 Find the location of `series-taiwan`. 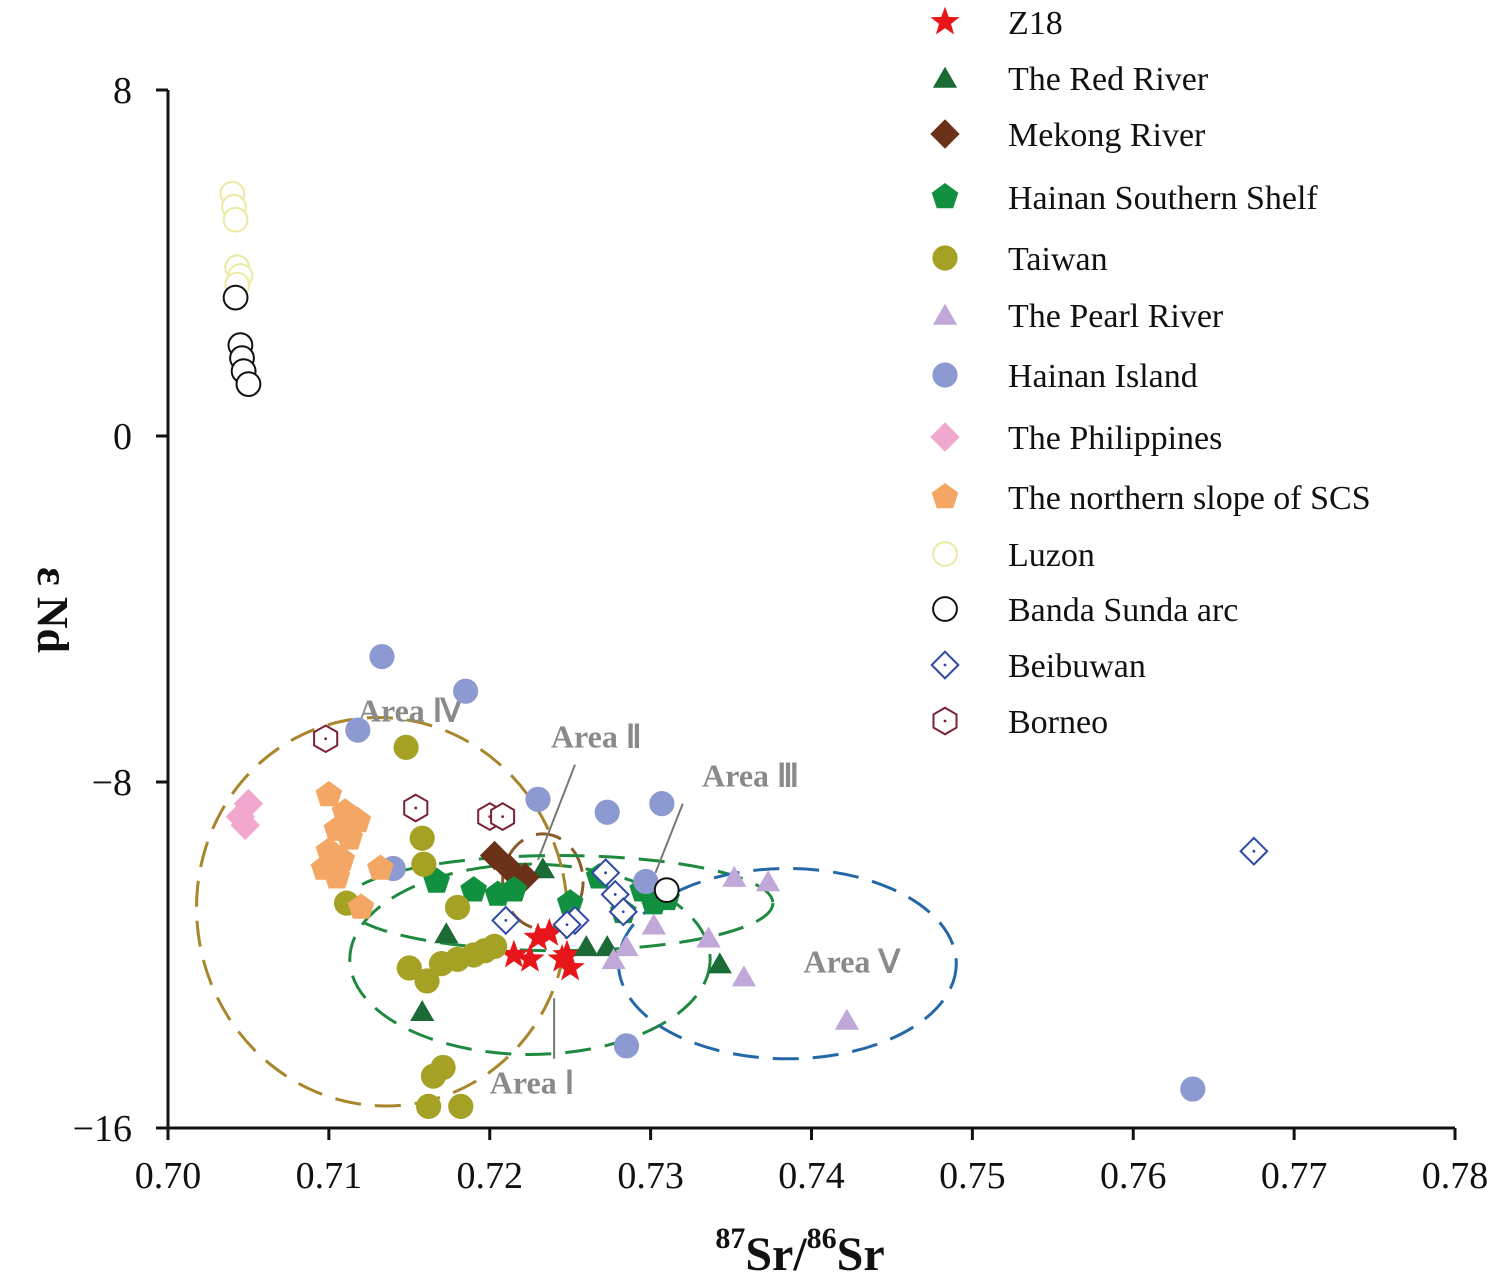

series-taiwan is located at coordinates (420, 926).